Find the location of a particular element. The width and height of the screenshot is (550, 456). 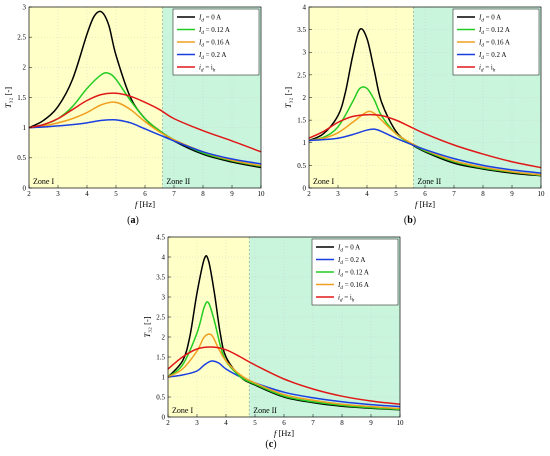

zone-1-region is located at coordinates (209, 327).